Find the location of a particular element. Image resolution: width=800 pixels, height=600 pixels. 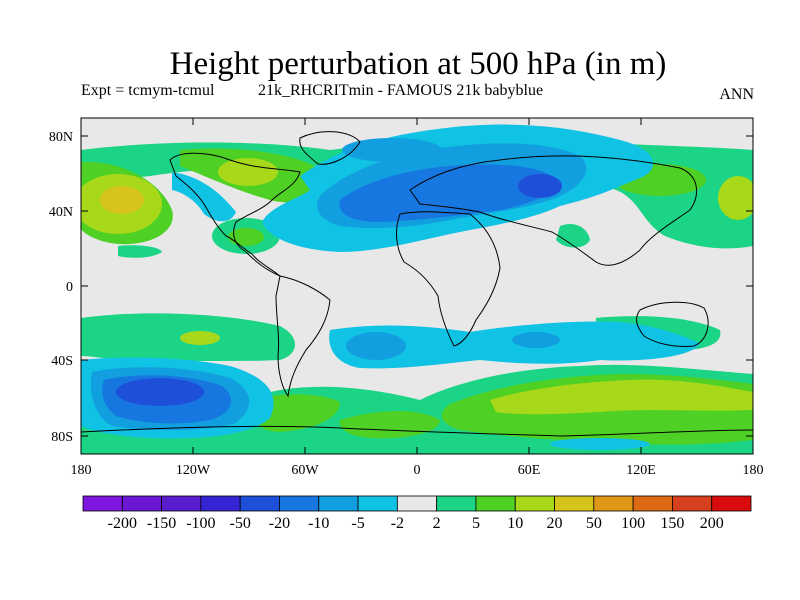

lon-label: 60E is located at coordinates (529, 470).